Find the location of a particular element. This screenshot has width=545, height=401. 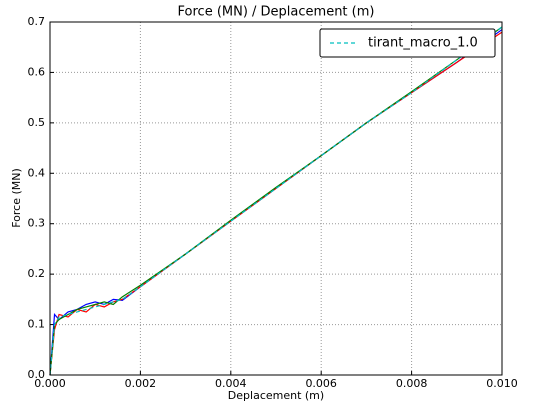

y-tick-label: 0.1 is located at coordinates (37, 324).